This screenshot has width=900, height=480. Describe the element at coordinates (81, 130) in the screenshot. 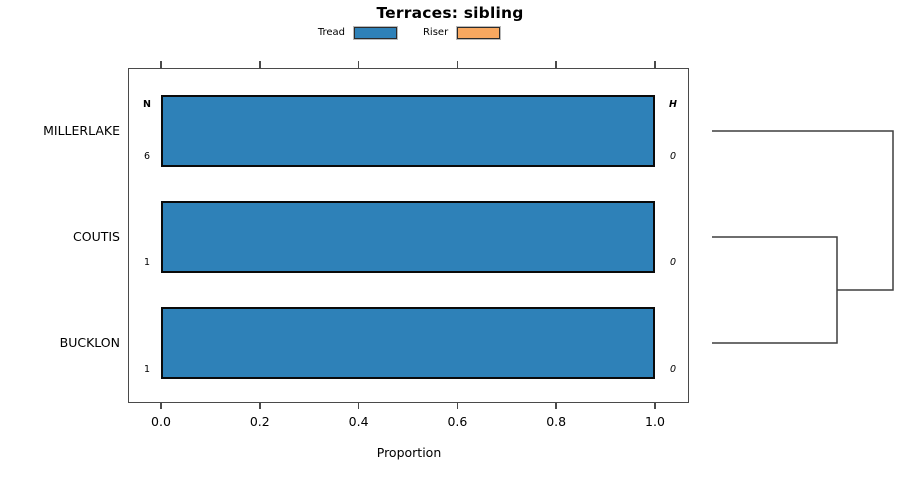

I see `y-axis-label-millerlake: MILLERLAKE` at that location.